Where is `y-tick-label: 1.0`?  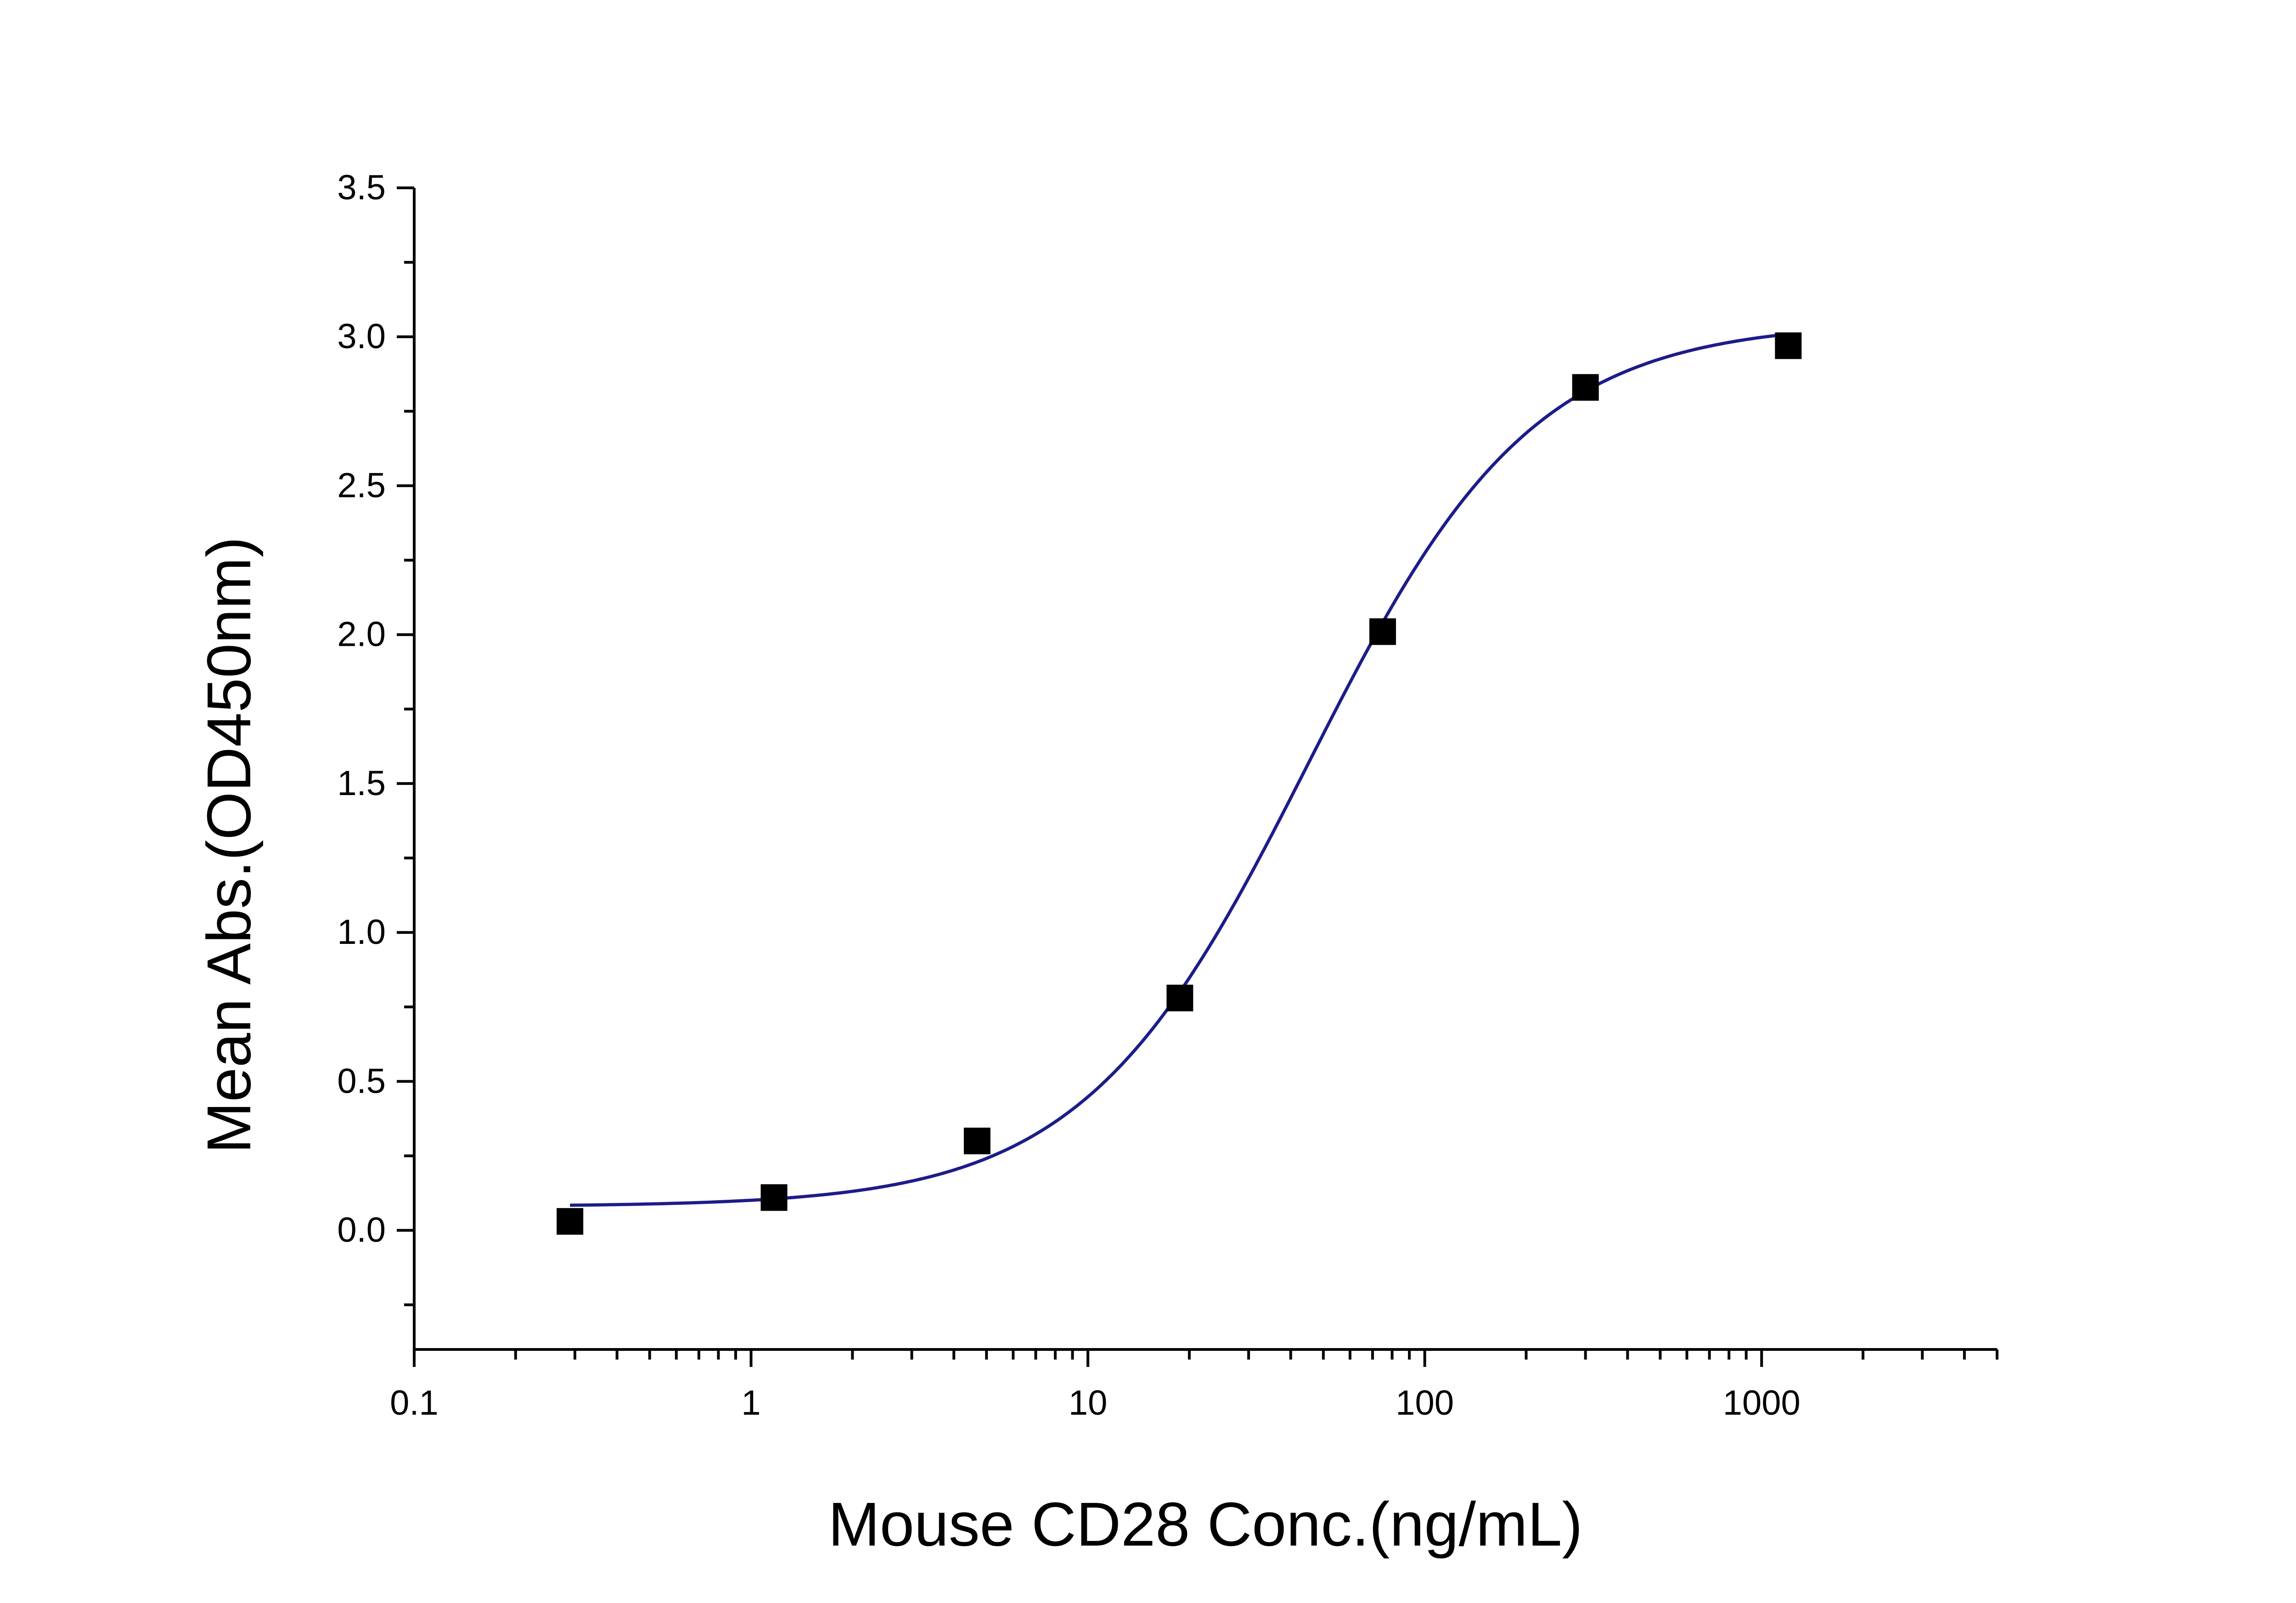 y-tick-label: 1.0 is located at coordinates (361, 932).